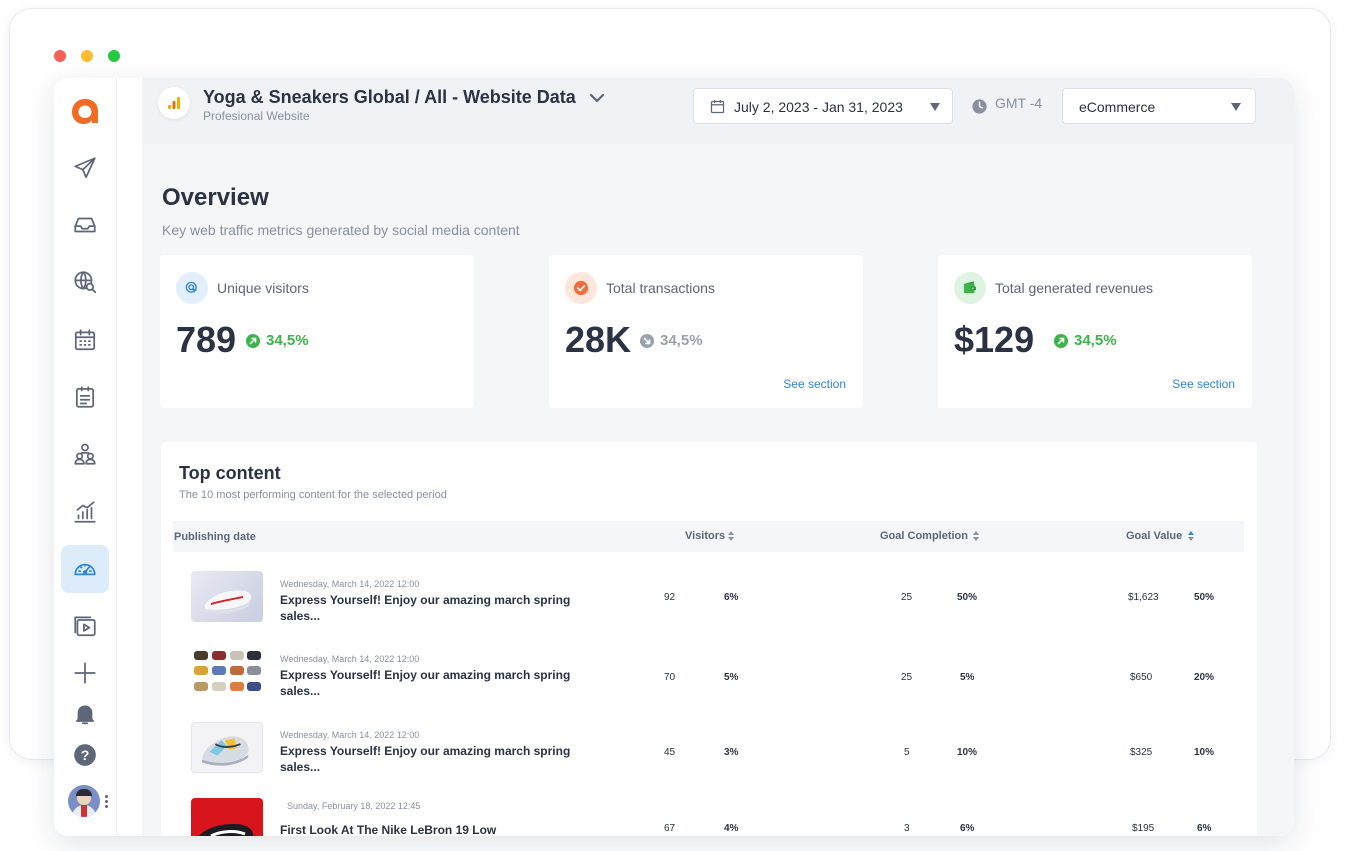  What do you see at coordinates (1159, 106) in the screenshot?
I see `view-select: eCommerce` at bounding box center [1159, 106].